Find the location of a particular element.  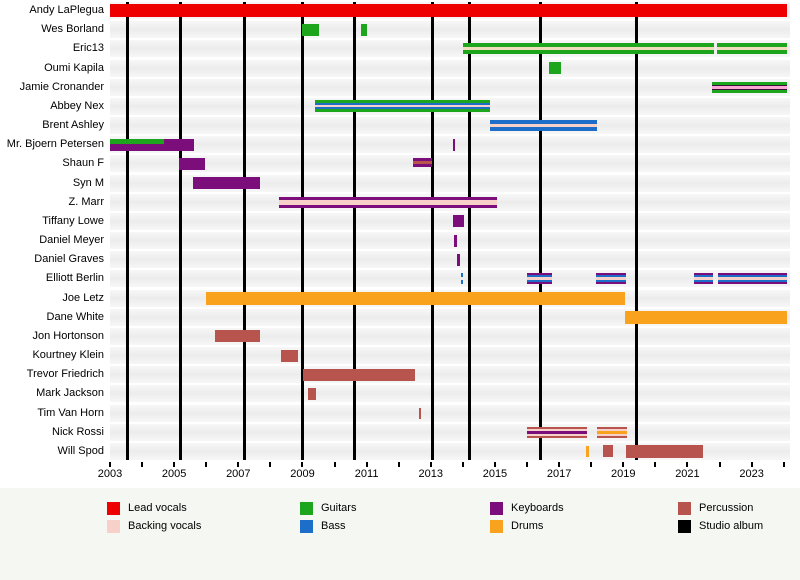

bar-eric13 is located at coordinates (751, 49).